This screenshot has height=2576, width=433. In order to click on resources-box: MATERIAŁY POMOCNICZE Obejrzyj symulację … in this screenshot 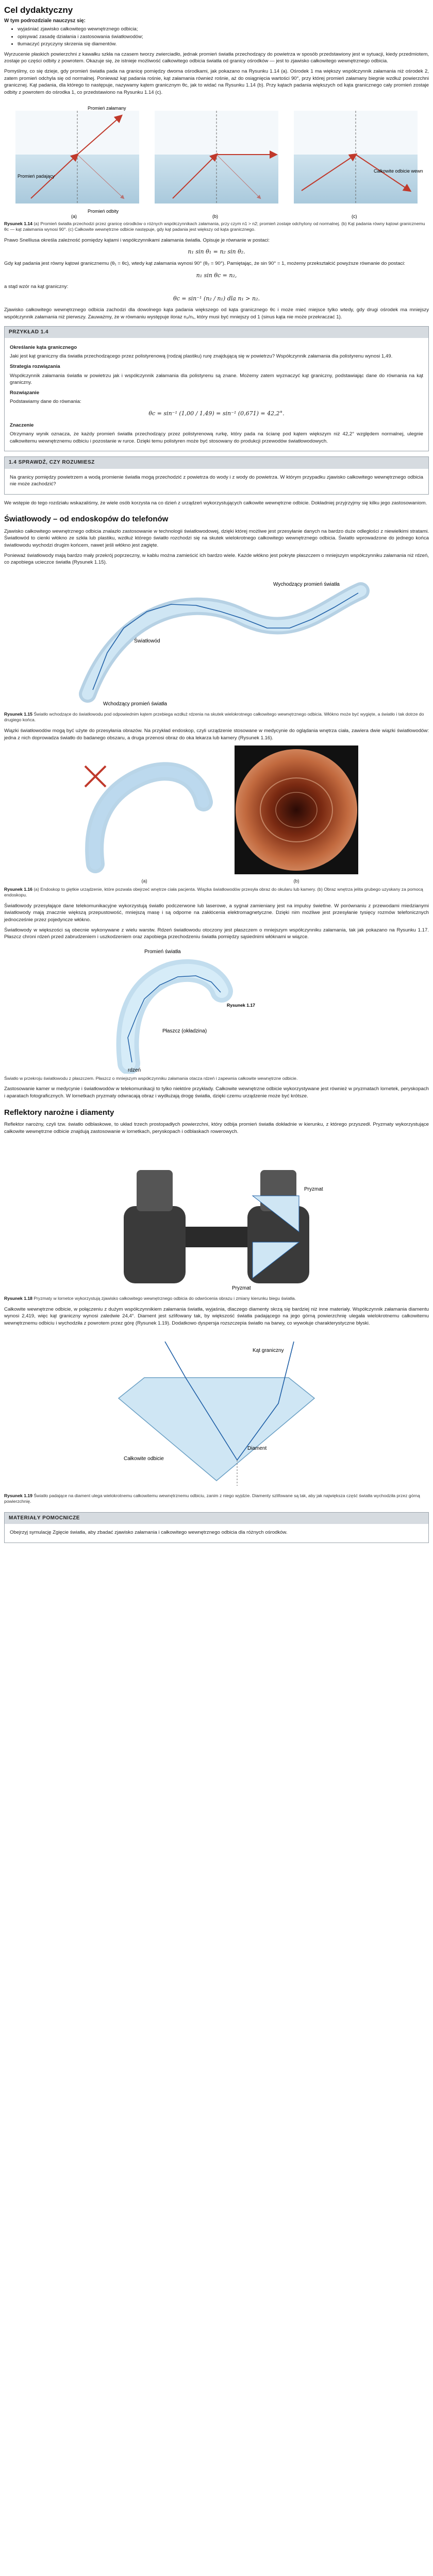, I will do `click(216, 1527)`.